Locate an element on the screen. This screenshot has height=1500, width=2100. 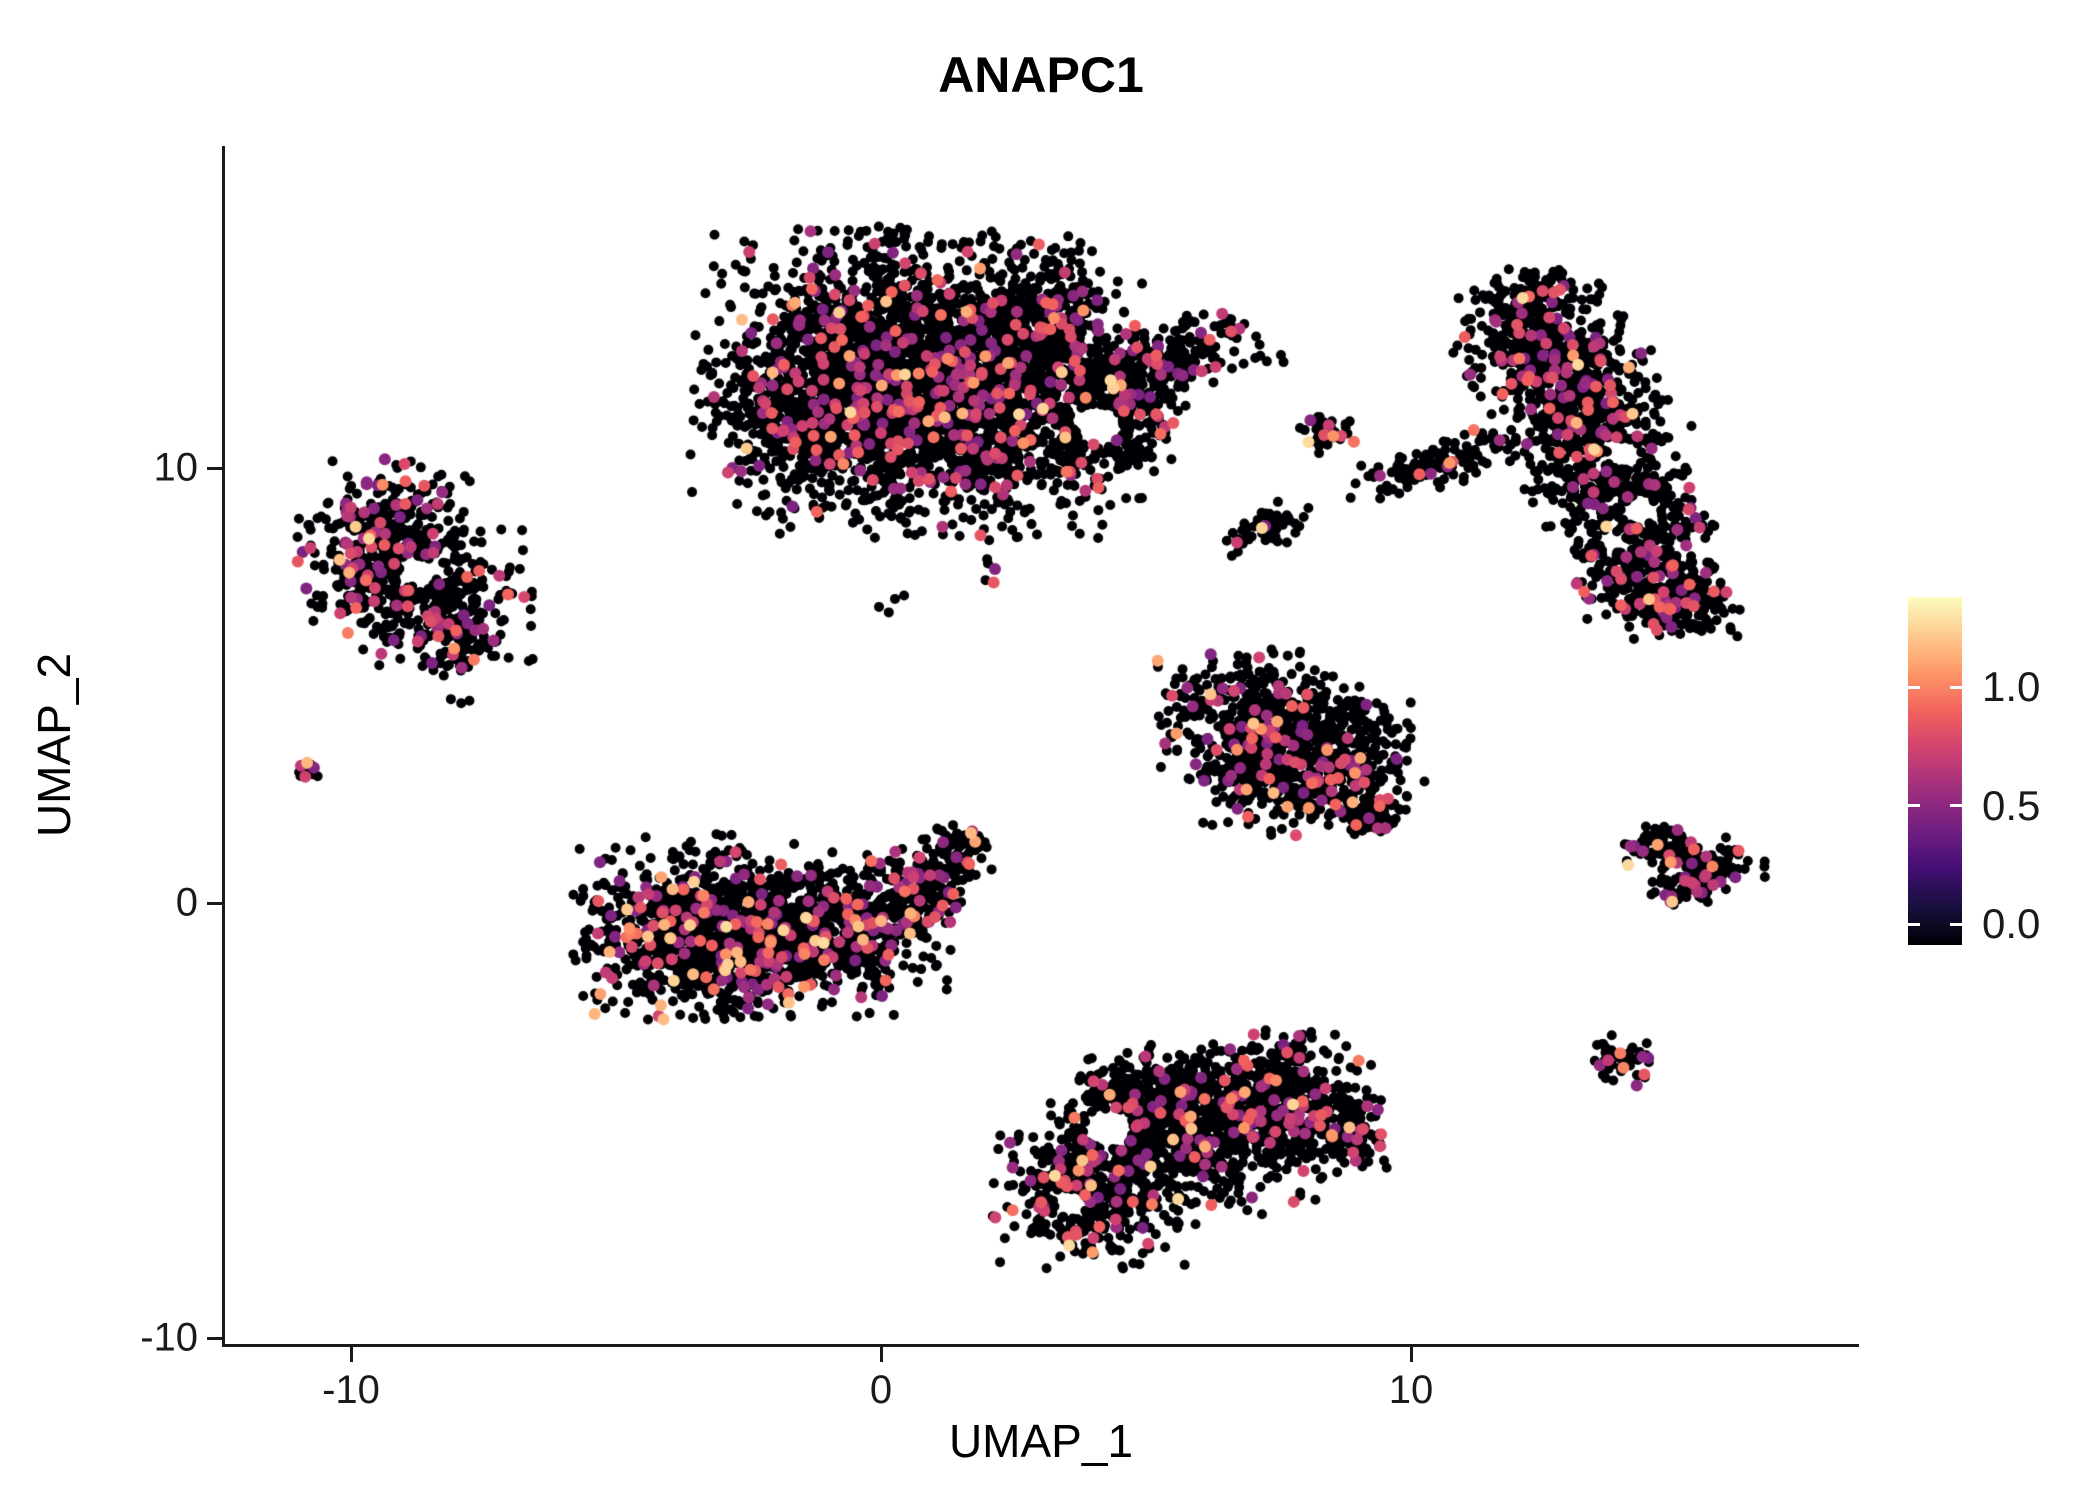
x-axis-tick-label: 0 is located at coordinates (881, 1390).